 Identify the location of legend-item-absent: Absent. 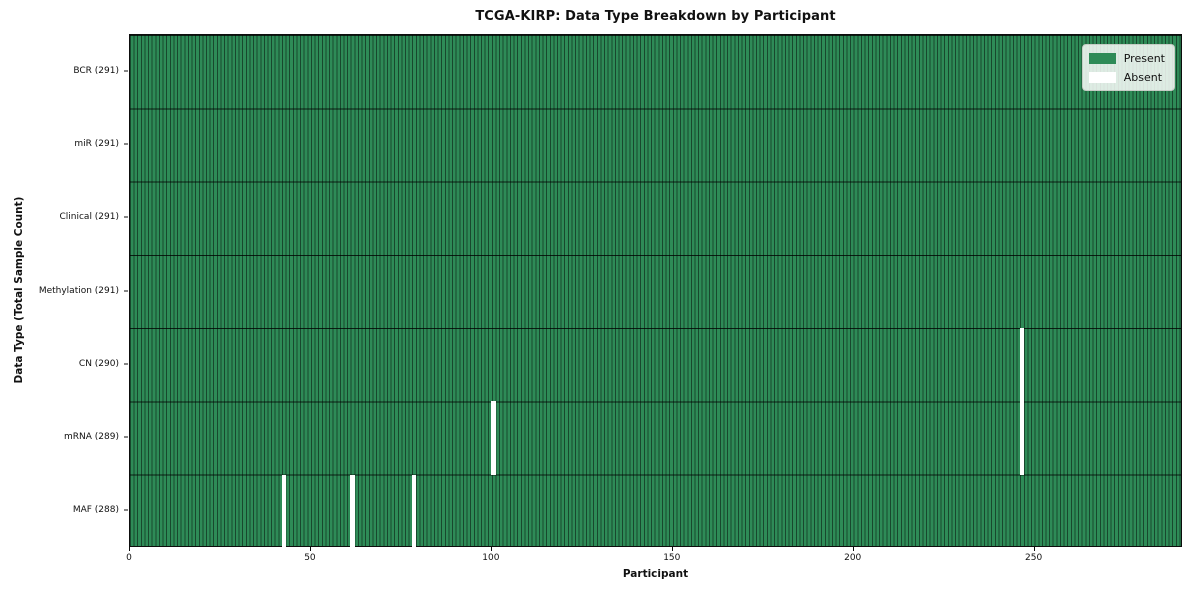
(1126, 77).